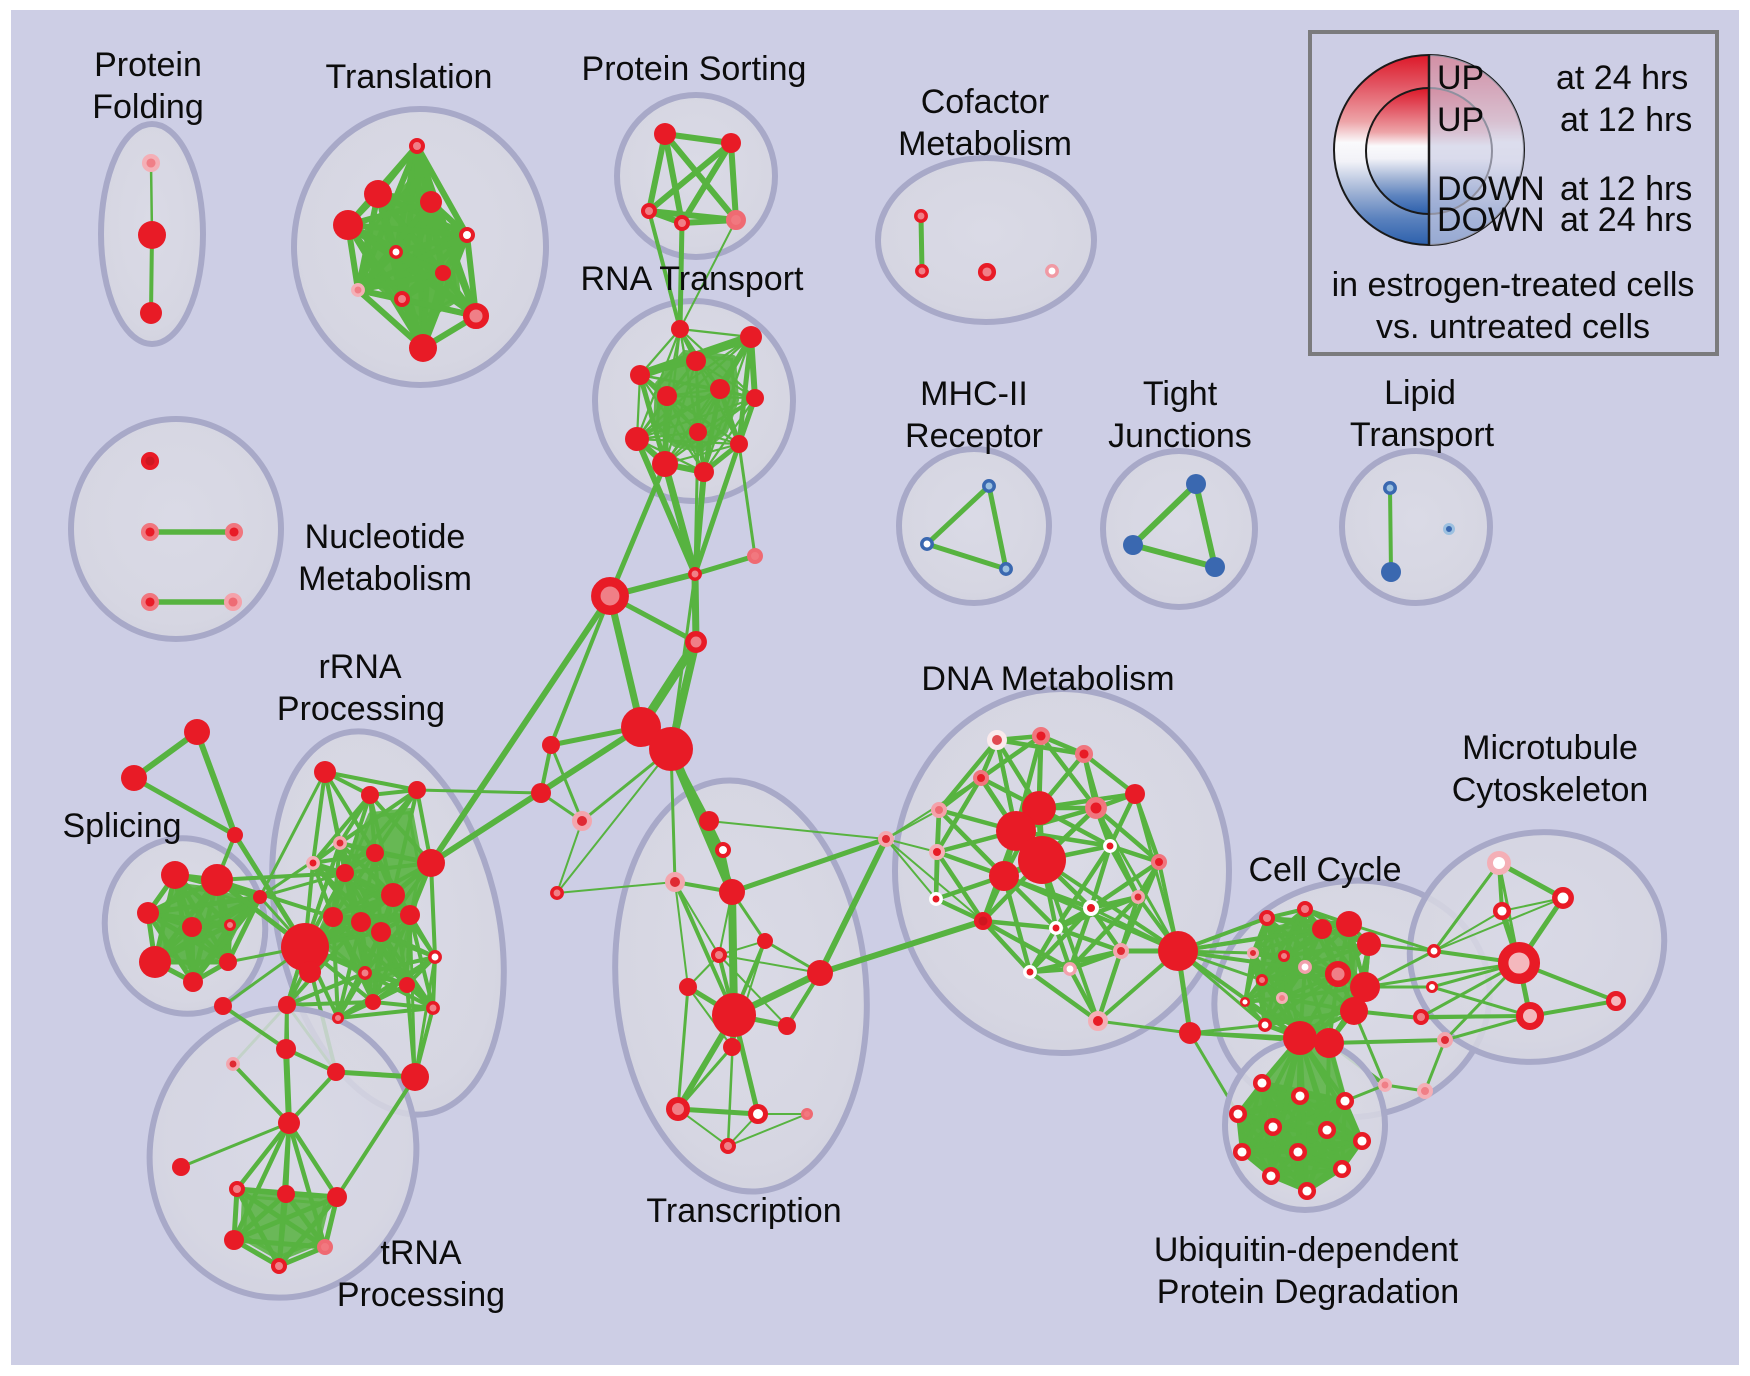  What do you see at coordinates (121, 826) in the screenshot?
I see `svg-text: Splicing` at bounding box center [121, 826].